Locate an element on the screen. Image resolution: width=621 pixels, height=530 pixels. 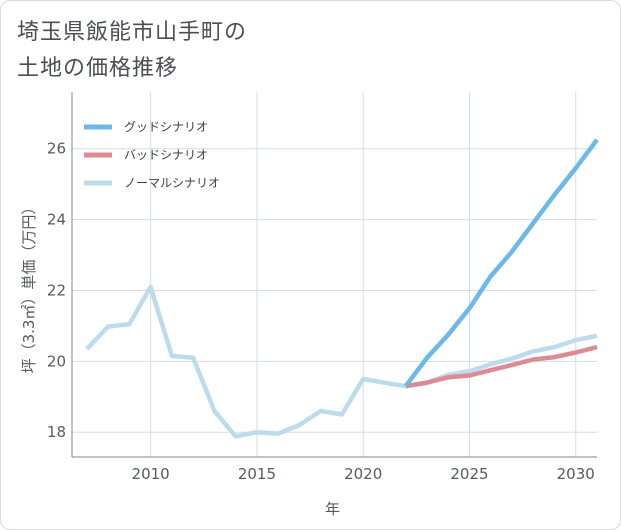
legend-label-0: グッドシナリオ is located at coordinates (166, 127).